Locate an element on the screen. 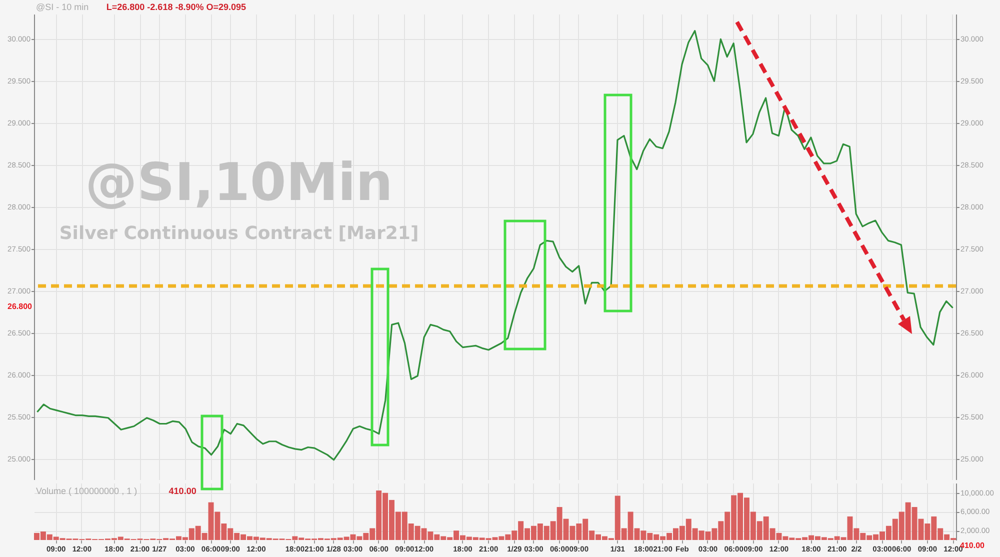 This screenshot has width=1000, height=557. text: 26.800 is located at coordinates (20, 306).